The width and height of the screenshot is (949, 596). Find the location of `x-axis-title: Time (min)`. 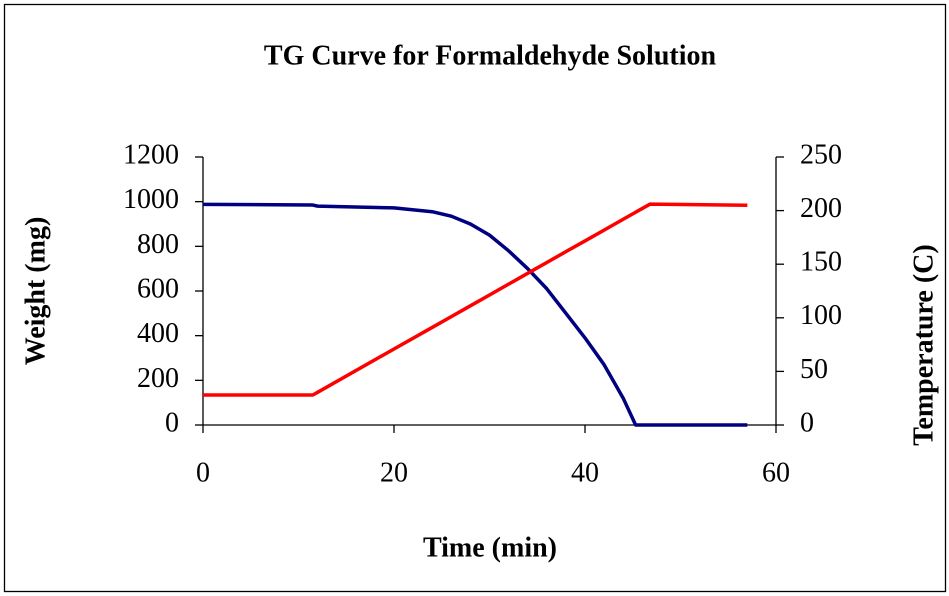

x-axis-title: Time (min) is located at coordinates (490, 547).